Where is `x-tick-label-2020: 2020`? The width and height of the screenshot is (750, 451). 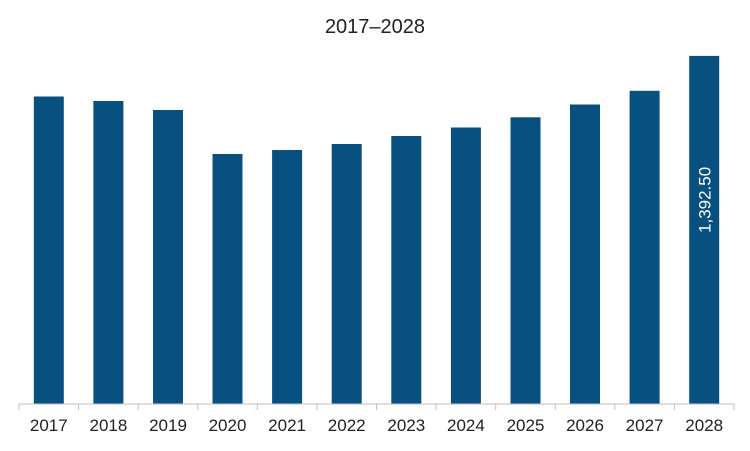
x-tick-label-2020: 2020 is located at coordinates (228, 425).